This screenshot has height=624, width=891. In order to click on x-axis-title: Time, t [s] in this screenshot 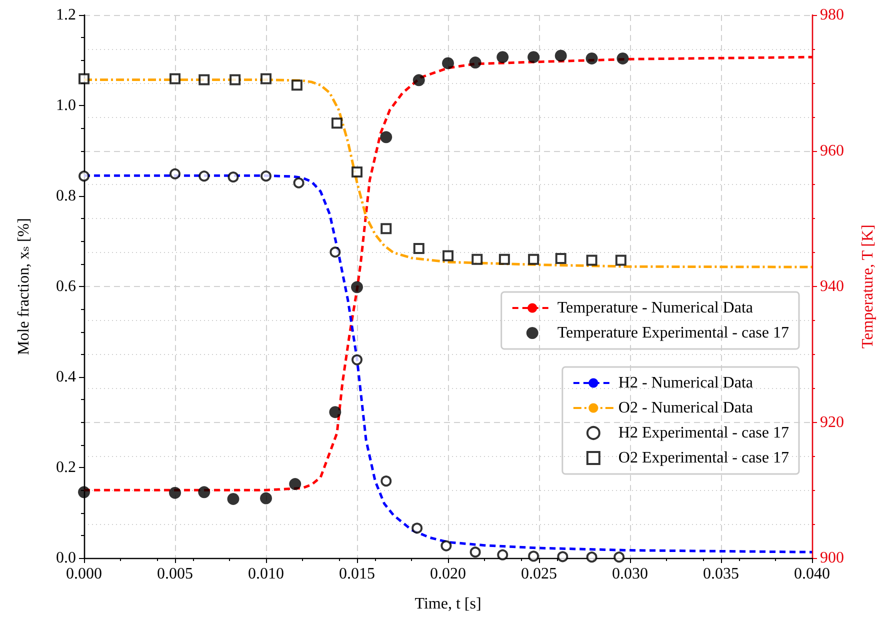, I will do `click(448, 604)`.